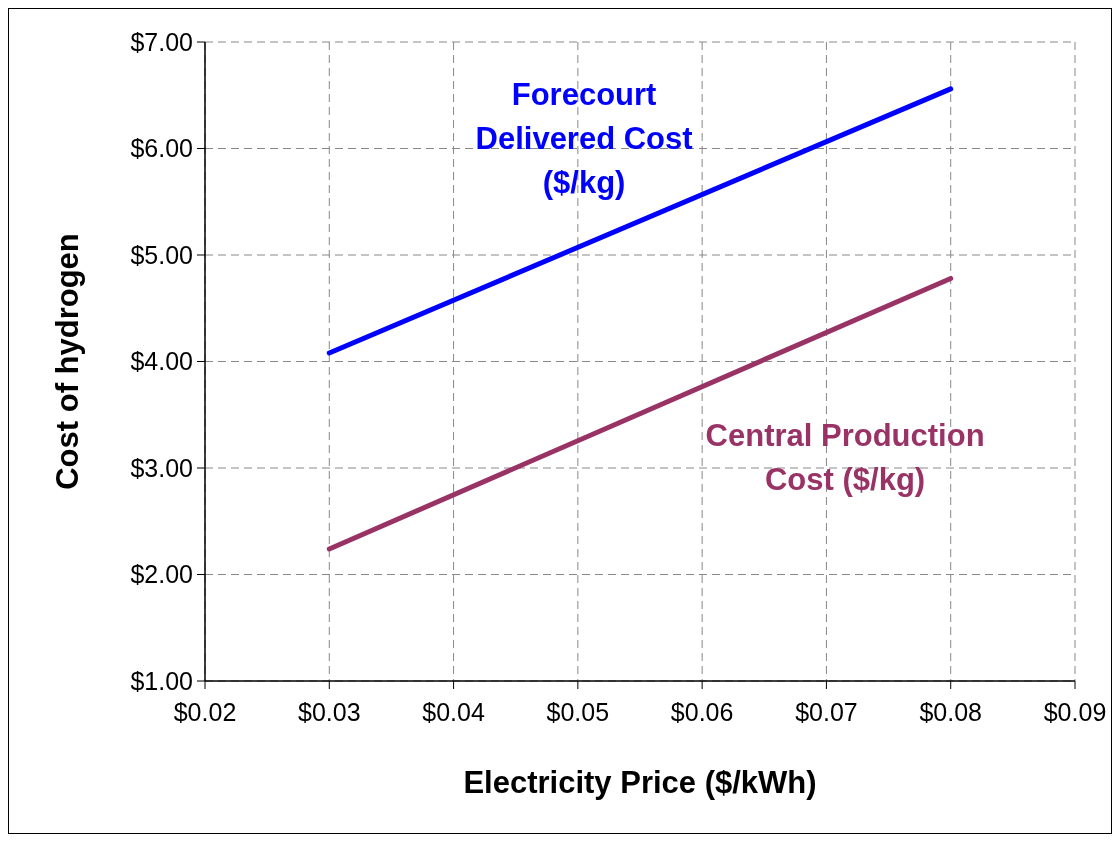 This screenshot has height=842, width=1120. What do you see at coordinates (1075, 712) in the screenshot?
I see `x-tick-label: $0.09` at bounding box center [1075, 712].